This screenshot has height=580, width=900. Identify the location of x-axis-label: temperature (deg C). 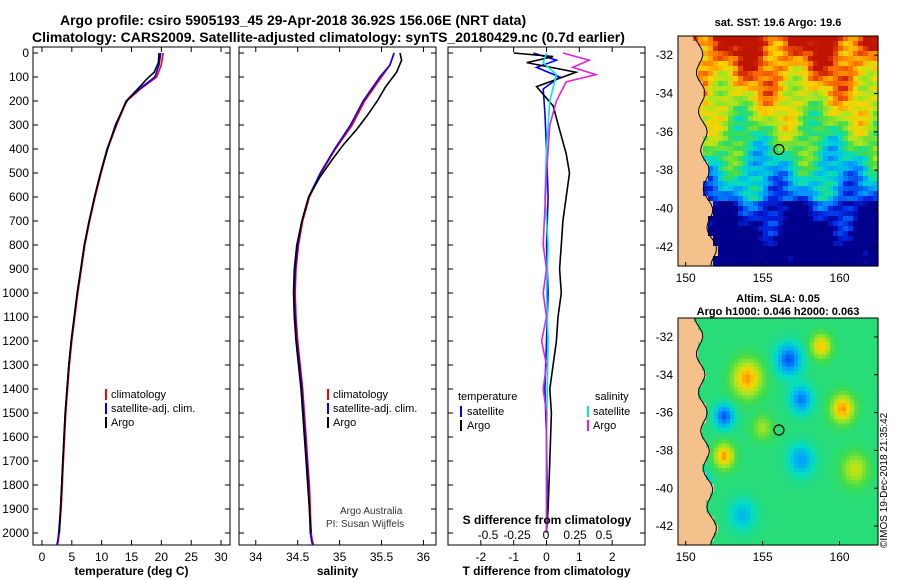
(131, 571).